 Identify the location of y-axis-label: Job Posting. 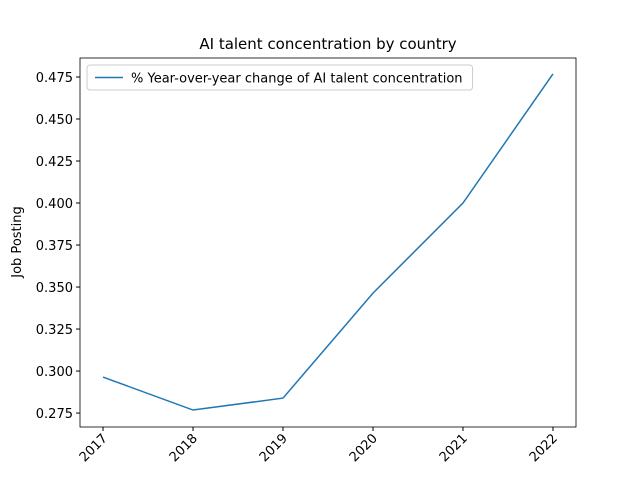
(17, 242).